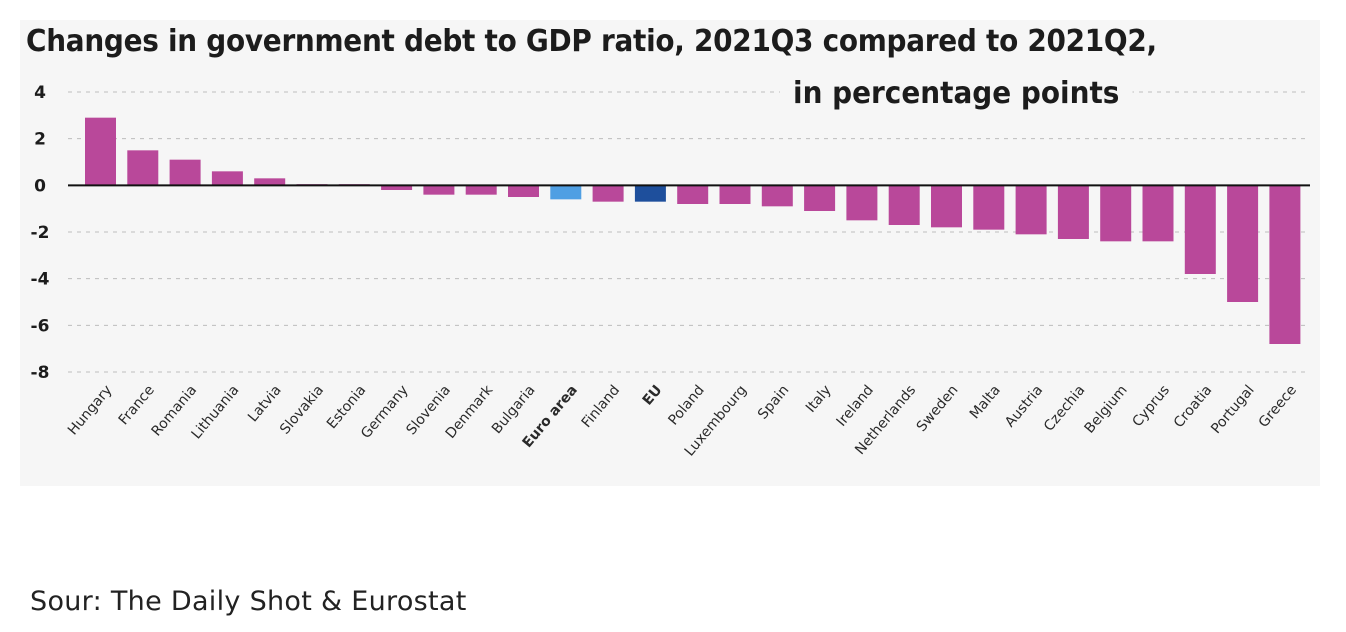 Image resolution: width=1346 pixels, height=632 pixels. What do you see at coordinates (1106, 409) in the screenshot?
I see `x-tick-label: Belgium` at bounding box center [1106, 409].